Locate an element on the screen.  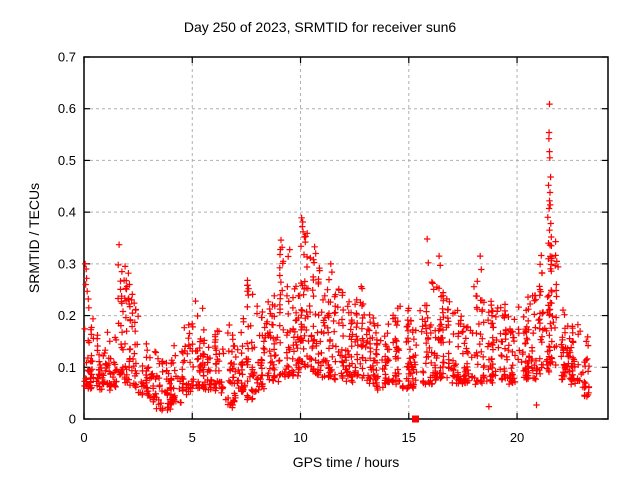
x-tick-label: 5 is located at coordinates (192, 437).